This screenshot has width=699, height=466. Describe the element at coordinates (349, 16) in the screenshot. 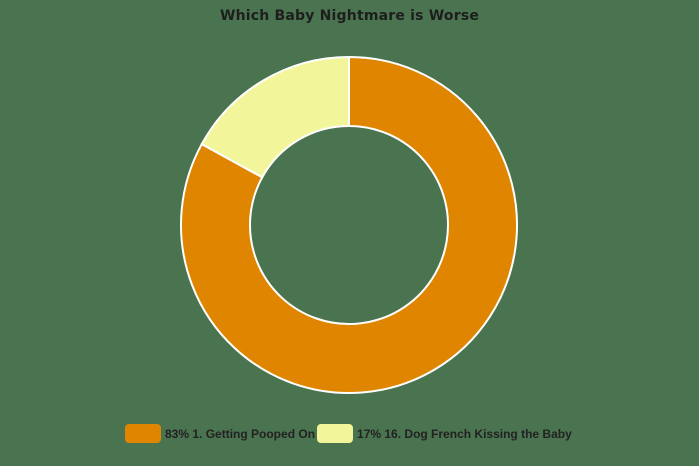

I see `chart-title: Which Baby Nightmare is Worse` at that location.